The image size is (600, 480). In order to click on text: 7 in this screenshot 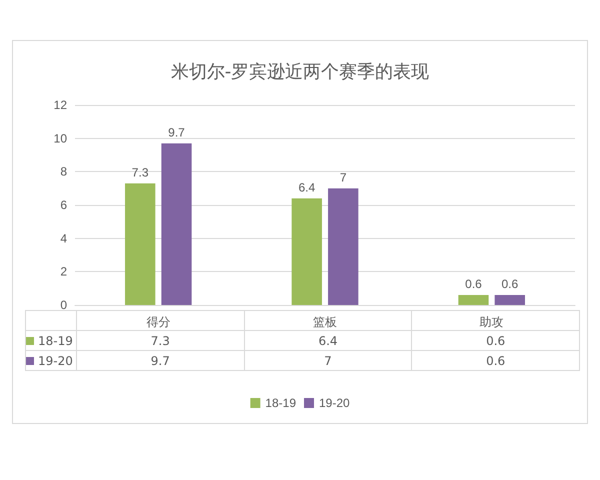, I will do `click(328, 360)`.